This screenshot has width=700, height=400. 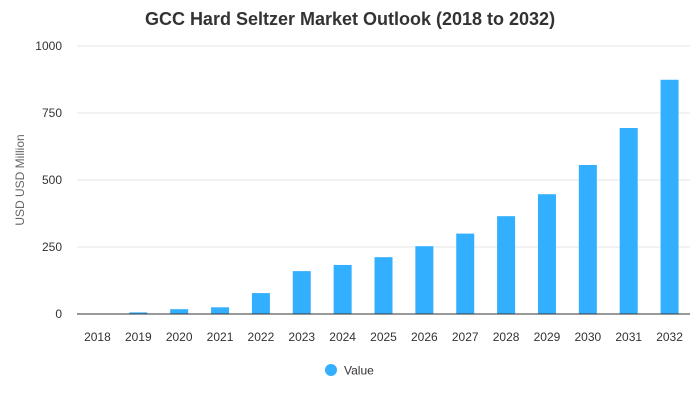 What do you see at coordinates (587, 337) in the screenshot?
I see `x-tick-label: 2030` at bounding box center [587, 337].